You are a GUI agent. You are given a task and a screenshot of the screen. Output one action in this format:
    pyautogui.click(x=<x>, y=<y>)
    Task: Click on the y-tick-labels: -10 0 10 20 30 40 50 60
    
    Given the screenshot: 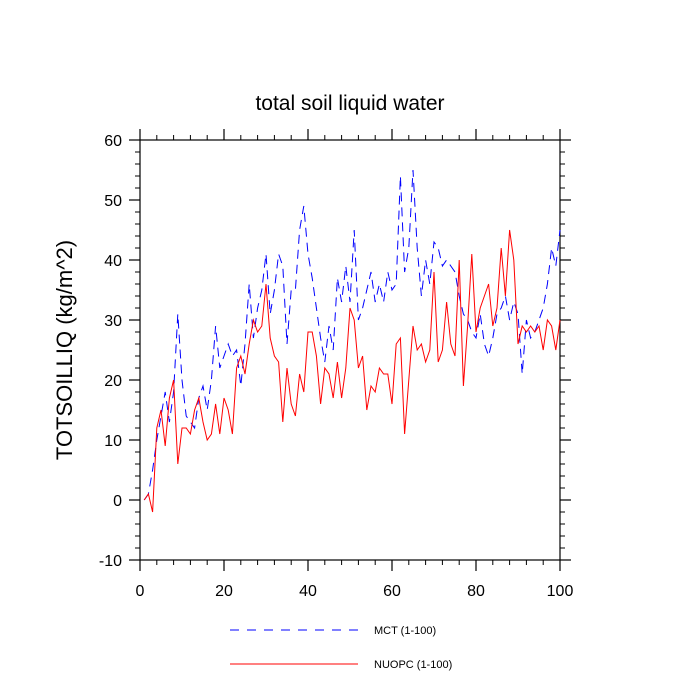 What is the action you would take?
    pyautogui.click(x=110, y=351)
    